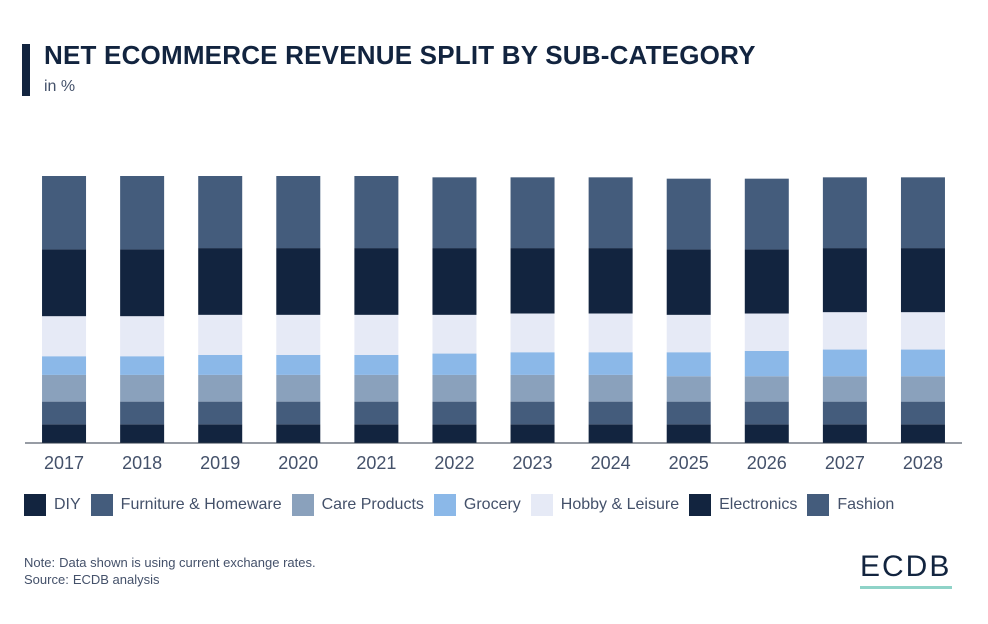 This screenshot has width=988, height=624. I want to click on x-tick-label: 2017, so click(64, 463).